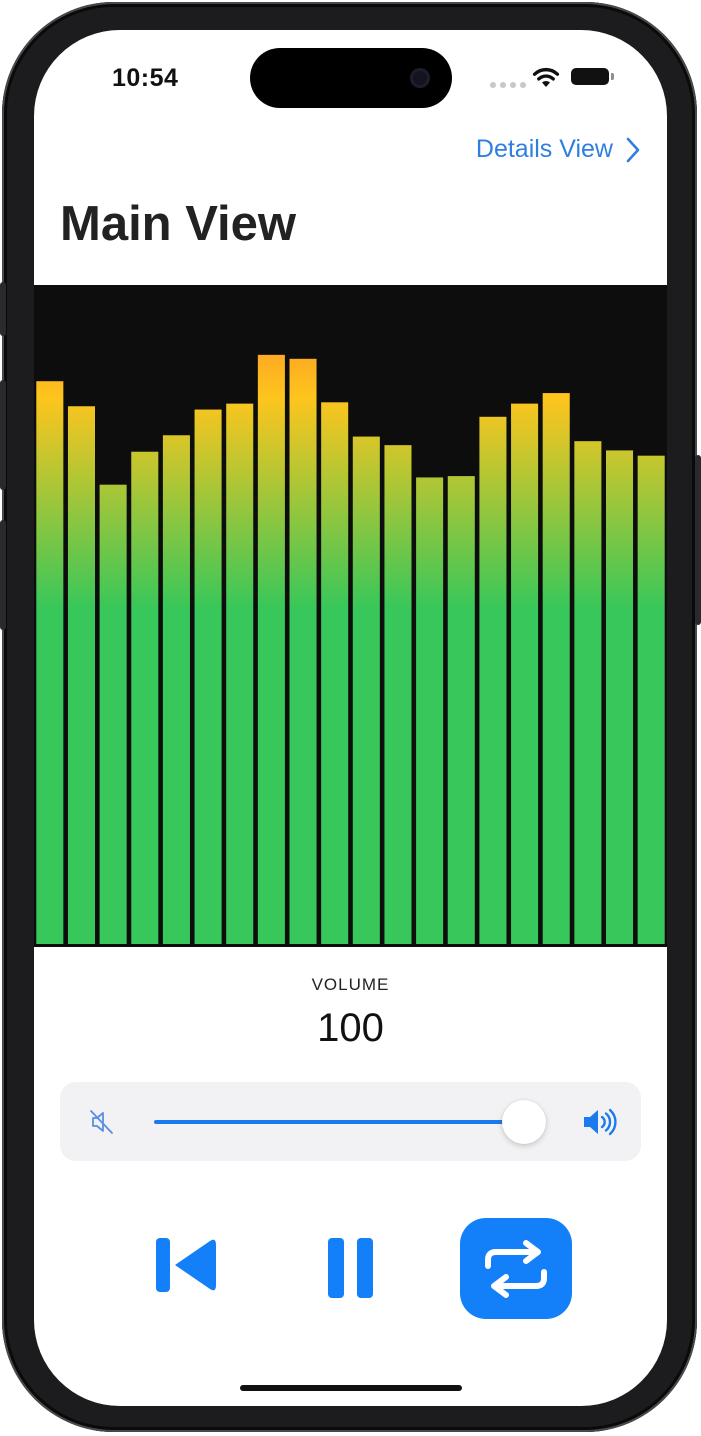  What do you see at coordinates (3, 435) in the screenshot?
I see `volume-up-button` at bounding box center [3, 435].